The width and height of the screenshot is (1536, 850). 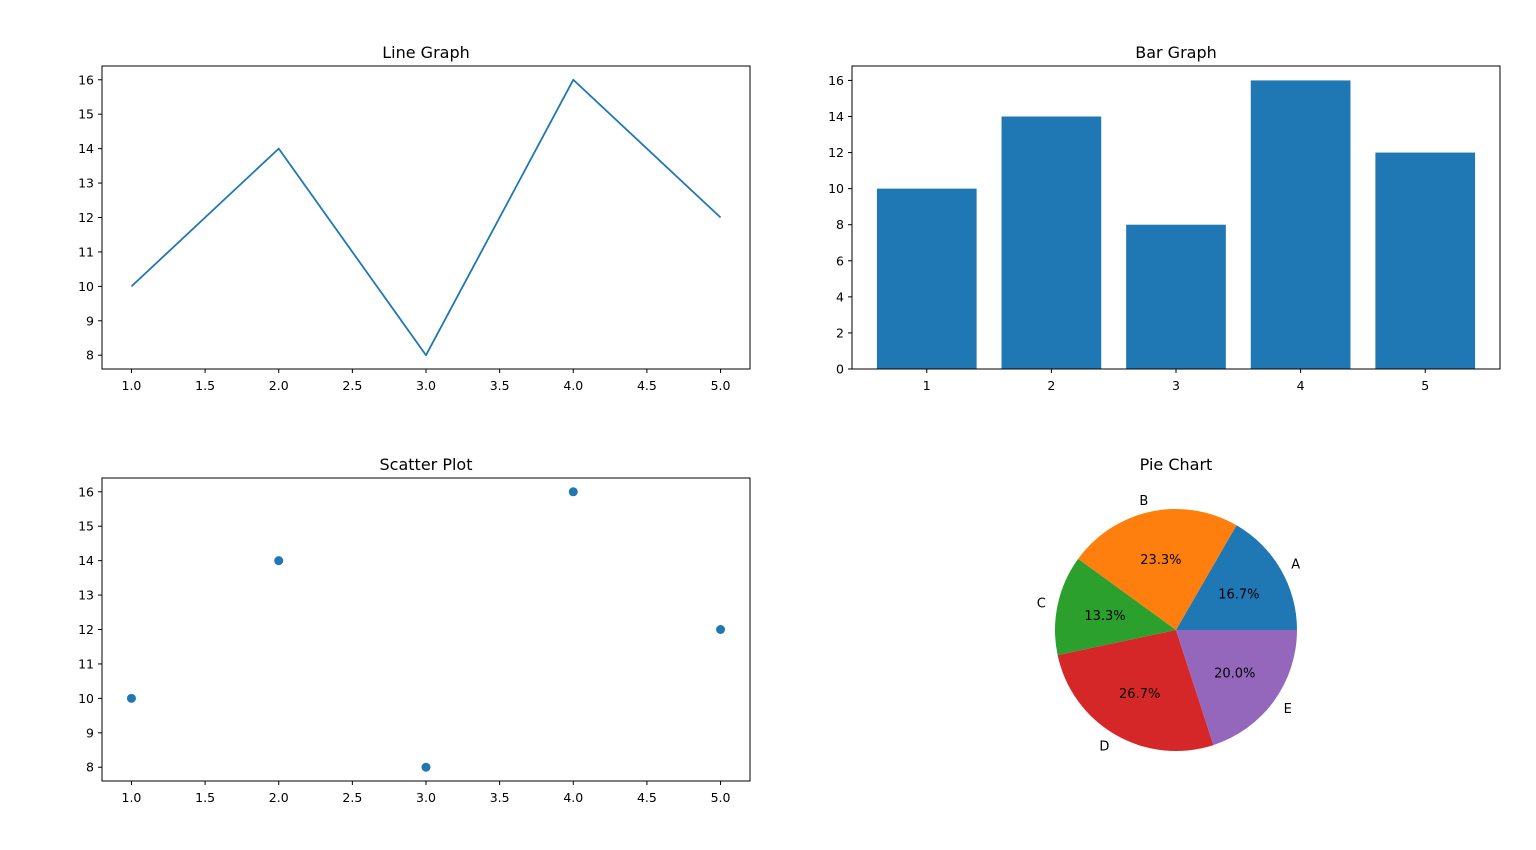 What do you see at coordinates (1238, 595) in the screenshot?
I see `pie-percentage-label: 16.7%` at bounding box center [1238, 595].